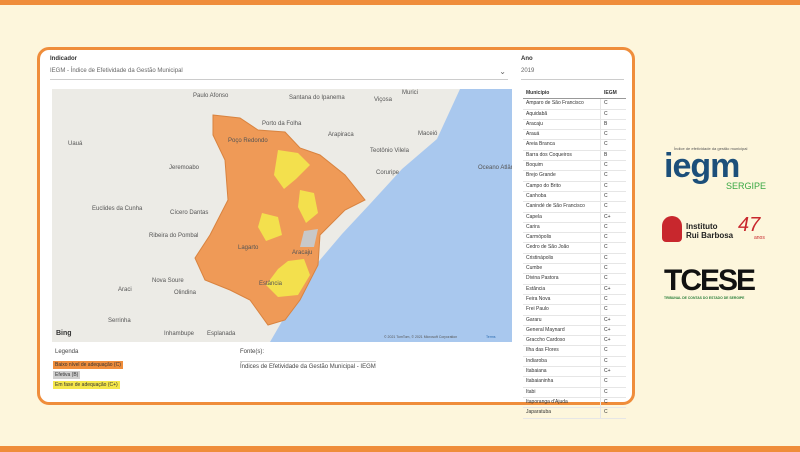  Describe the element at coordinates (574, 248) in the screenshot. I see `table-row: Cedro de São João C` at that location.